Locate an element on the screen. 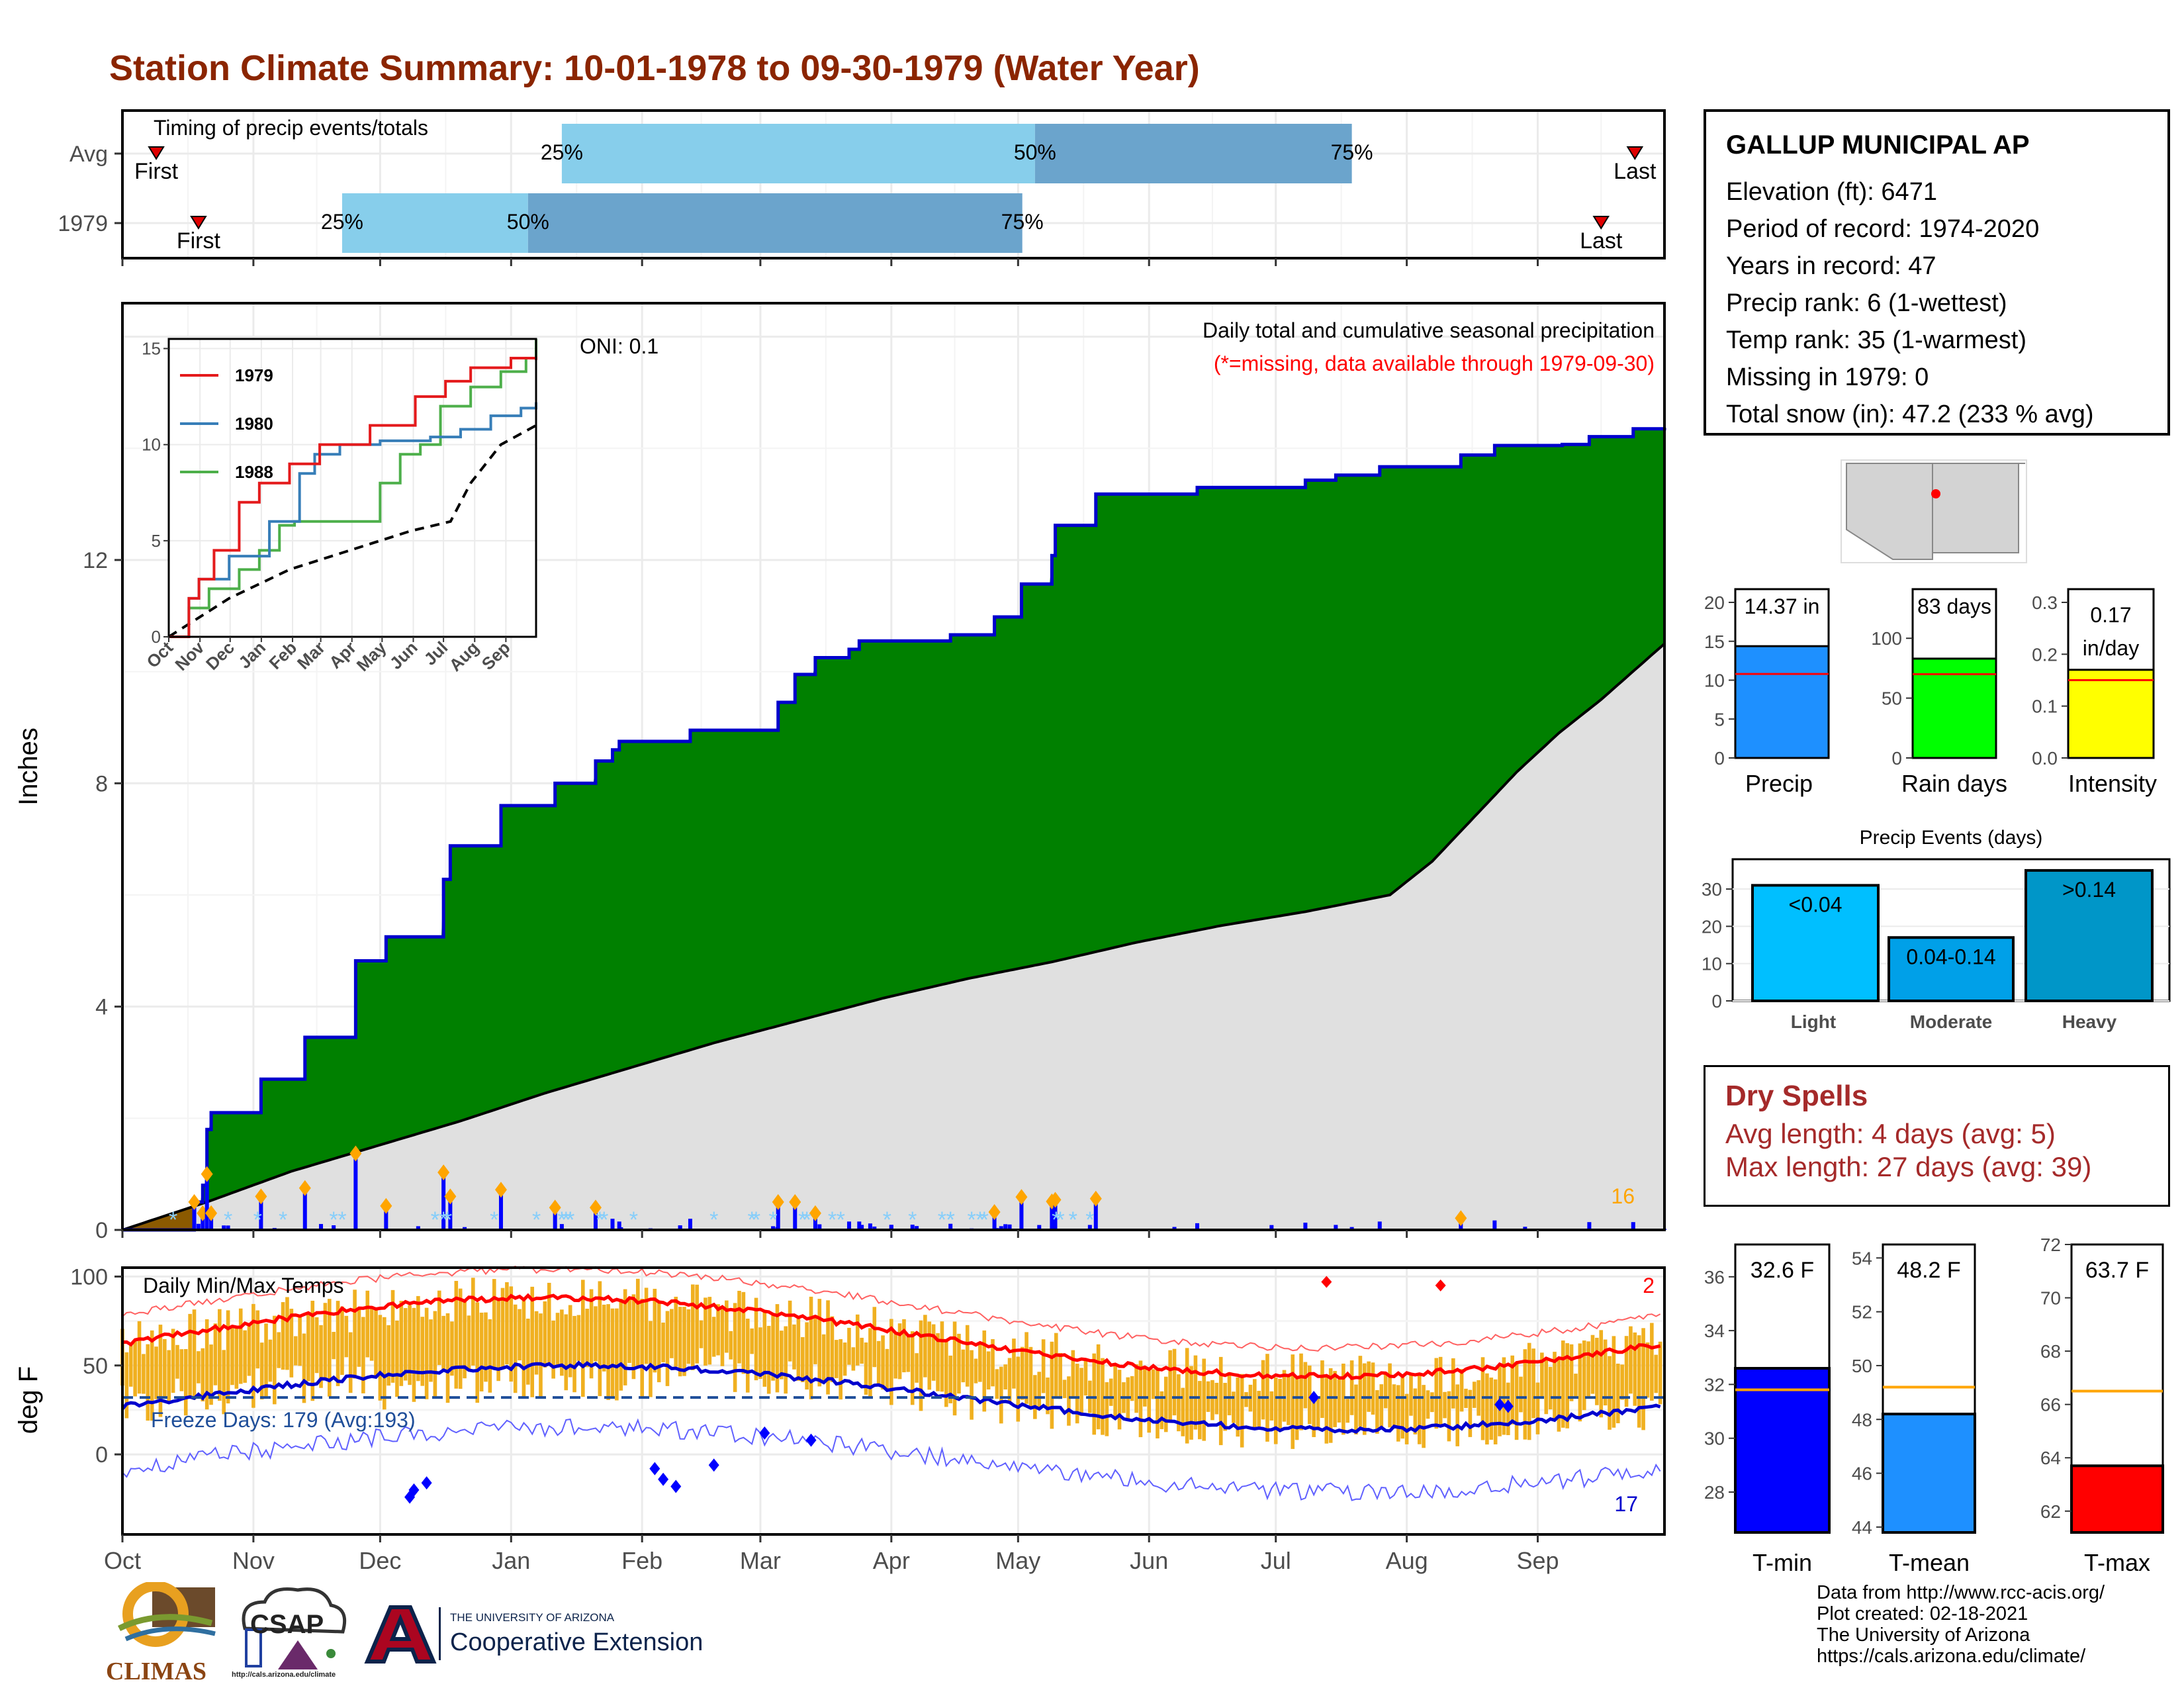 This screenshot has height=1688, width=2184. month-label: Jan is located at coordinates (511, 1560).